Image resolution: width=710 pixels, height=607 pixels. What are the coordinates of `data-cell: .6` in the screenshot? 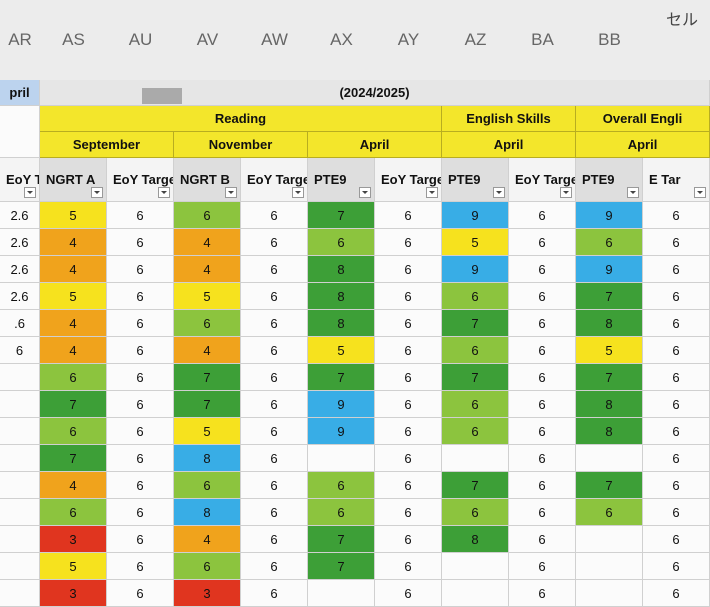 It's located at (20, 323).